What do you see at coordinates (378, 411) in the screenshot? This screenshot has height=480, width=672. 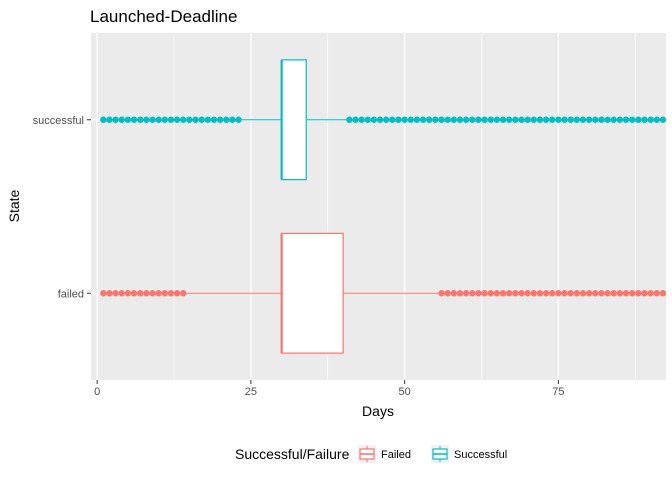 I see `x-axis-title: Days` at bounding box center [378, 411].